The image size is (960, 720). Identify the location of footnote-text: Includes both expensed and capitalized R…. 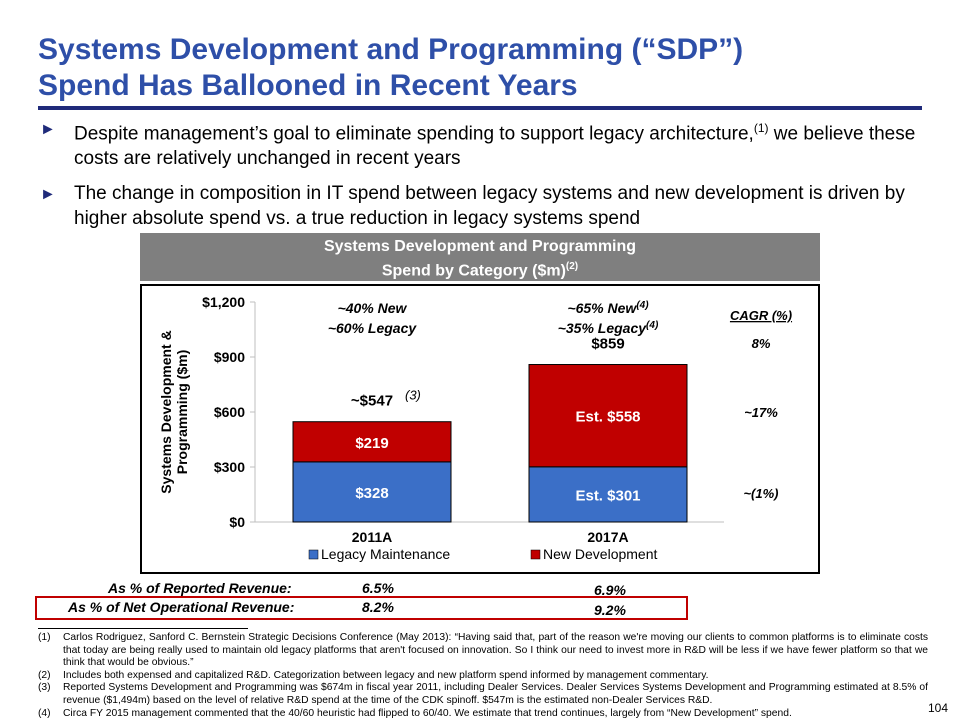
(386, 675).